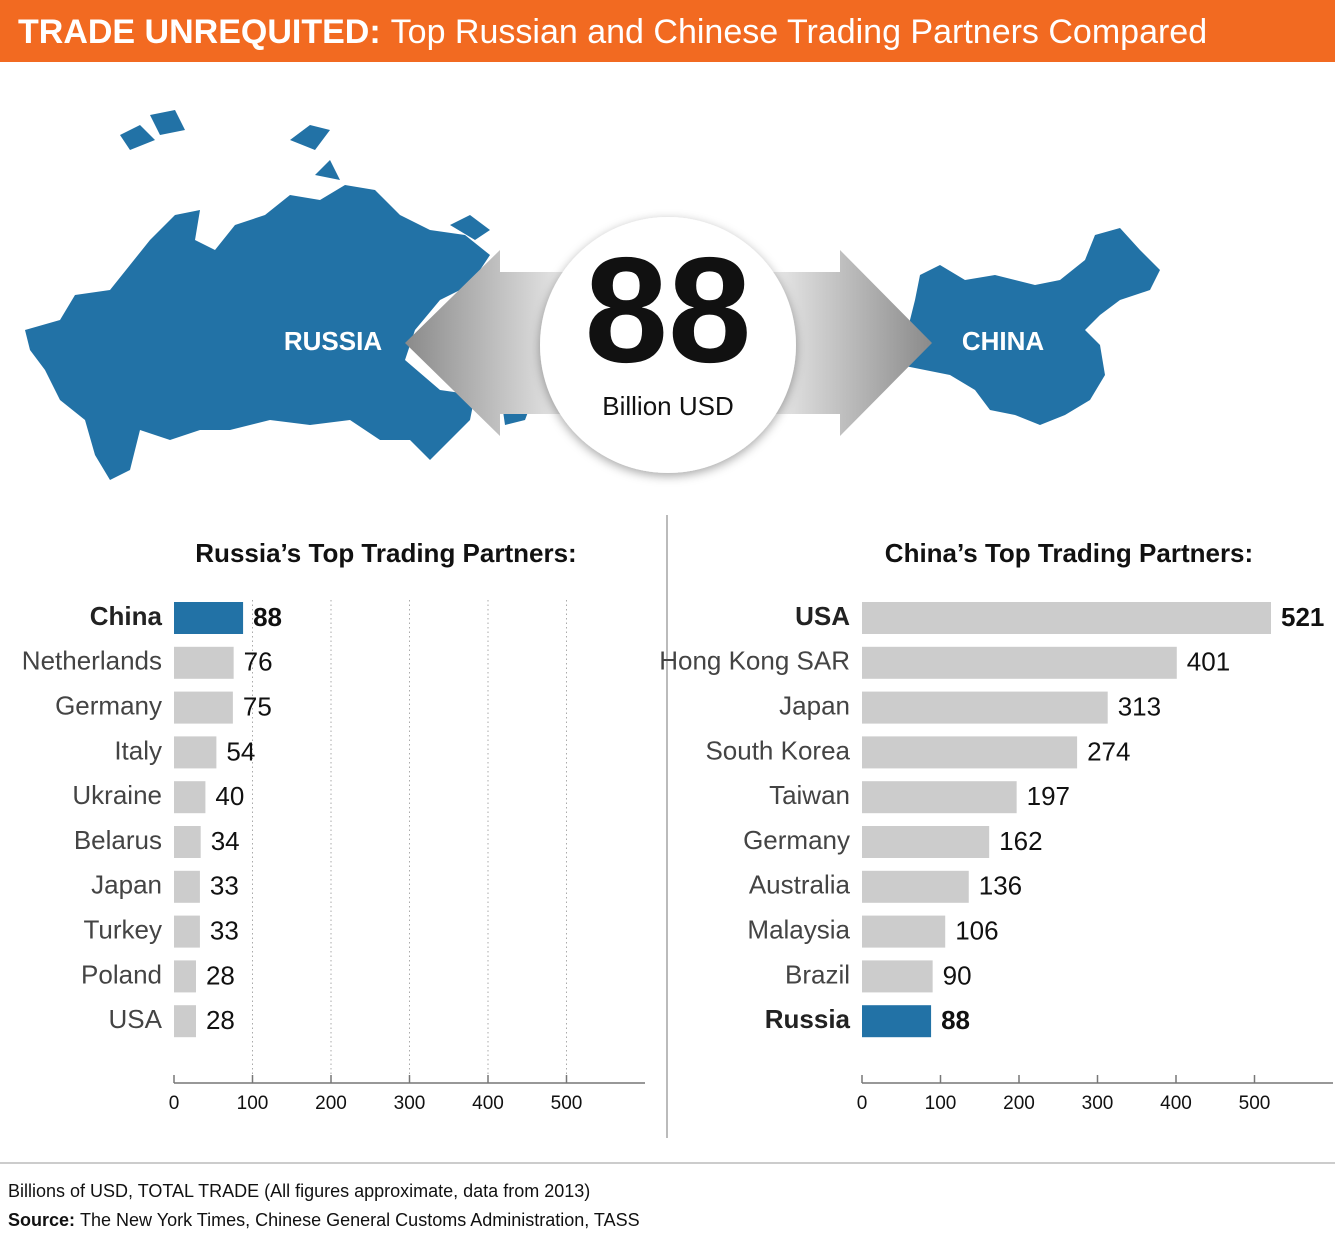 The height and width of the screenshot is (1251, 1335). I want to click on china-map, so click(1030, 326).